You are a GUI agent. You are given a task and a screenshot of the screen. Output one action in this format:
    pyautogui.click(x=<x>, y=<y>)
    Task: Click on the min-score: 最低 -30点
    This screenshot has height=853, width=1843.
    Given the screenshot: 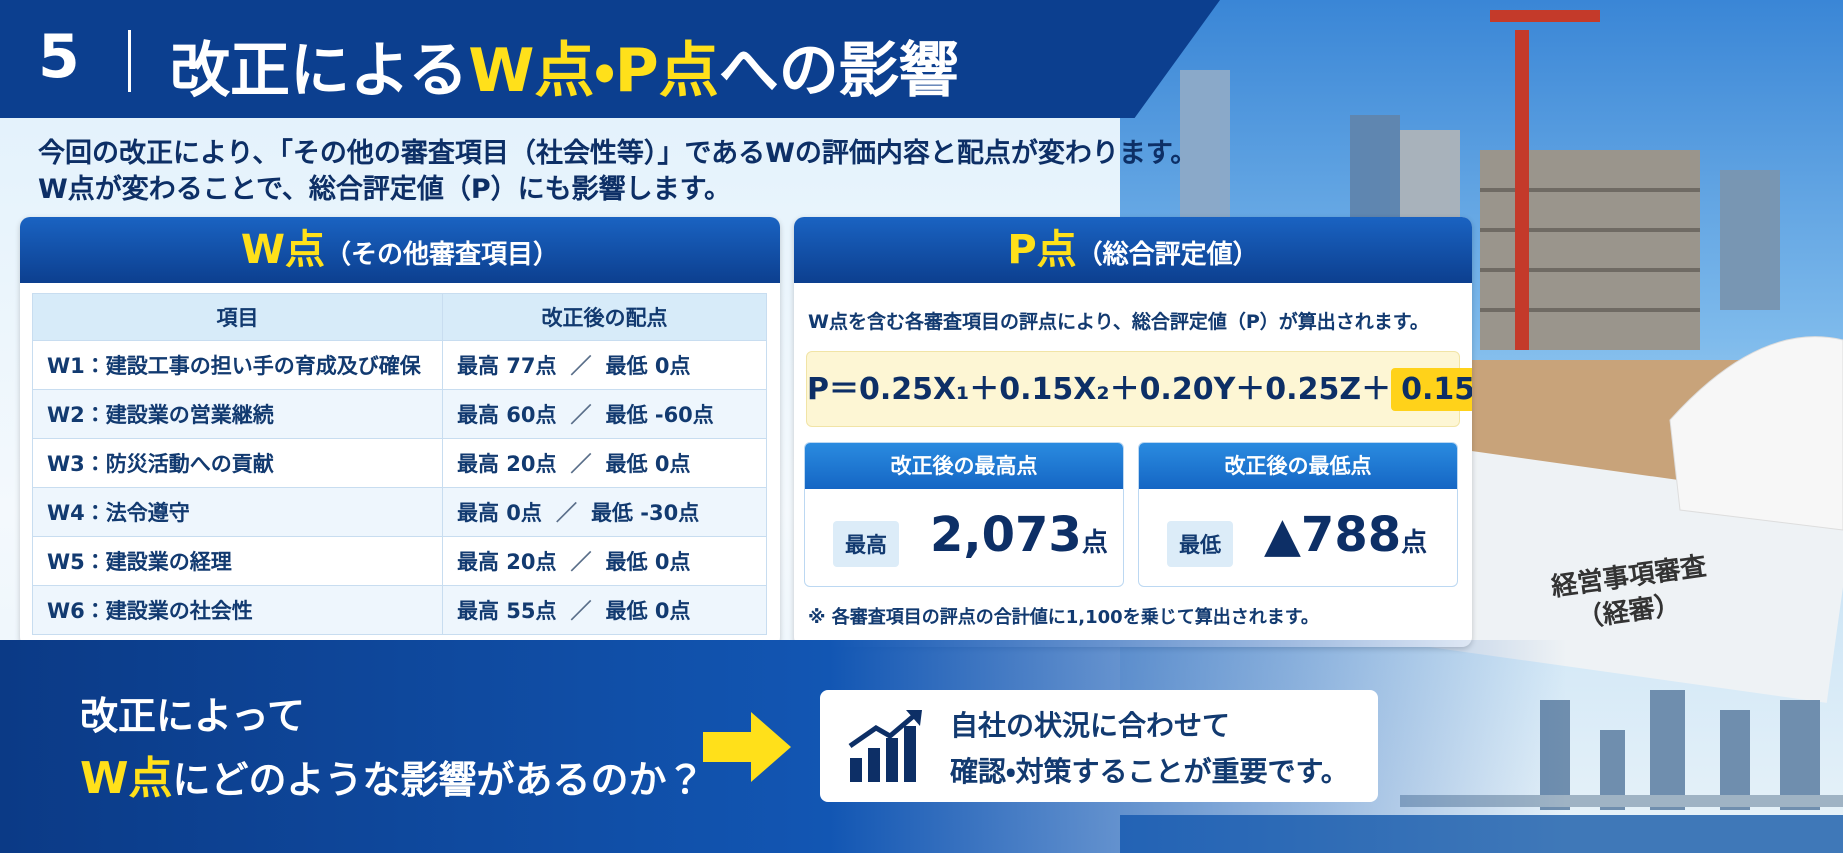 What is the action you would take?
    pyautogui.click(x=645, y=513)
    